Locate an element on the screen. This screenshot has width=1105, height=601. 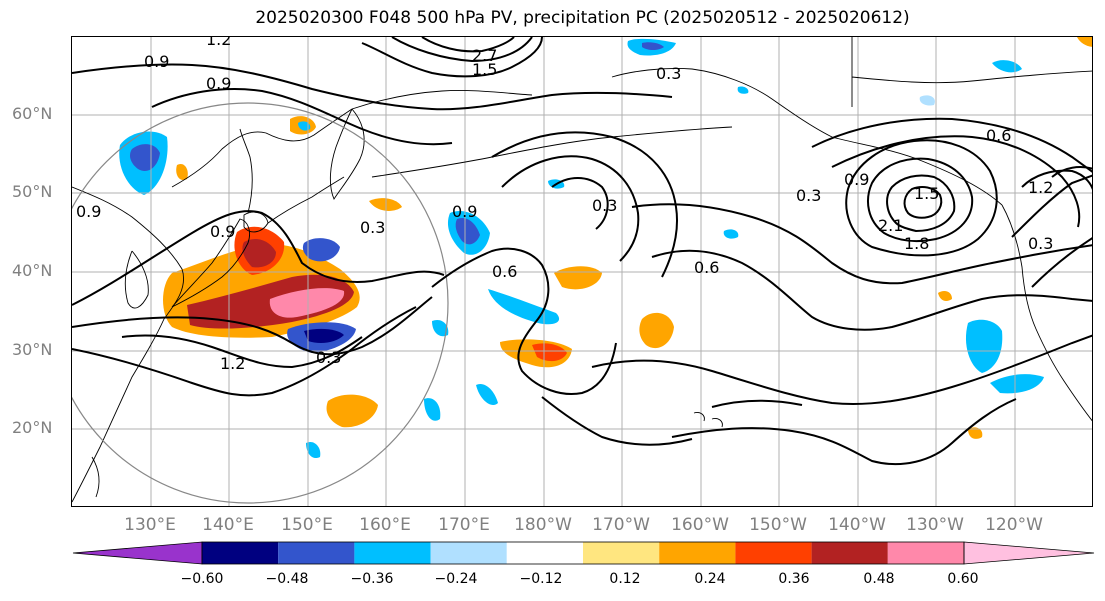
colorbar-tick-9: 0.48 is located at coordinates (879, 579).